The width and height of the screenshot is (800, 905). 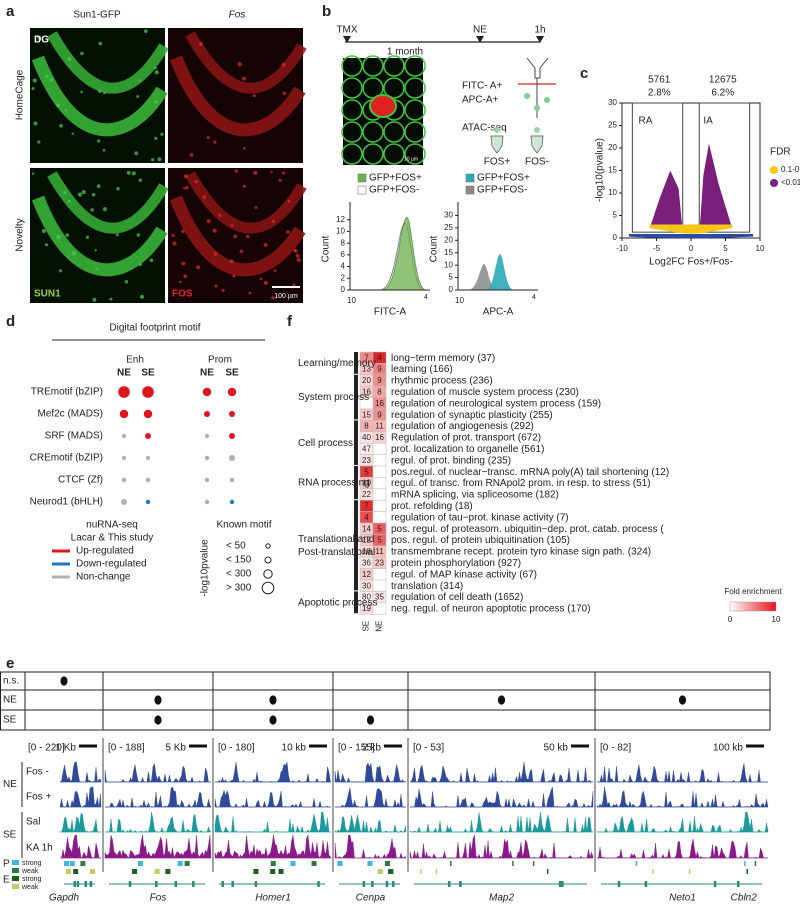 What do you see at coordinates (600, 170) in the screenshot?
I see `axis-label: -log10(pvalue)` at bounding box center [600, 170].